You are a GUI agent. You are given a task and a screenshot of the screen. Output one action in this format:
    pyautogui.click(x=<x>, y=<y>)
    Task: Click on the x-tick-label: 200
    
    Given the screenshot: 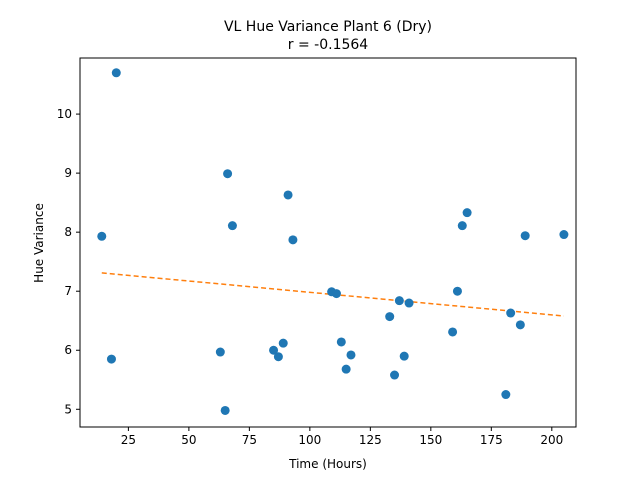 What is the action you would take?
    pyautogui.click(x=551, y=440)
    